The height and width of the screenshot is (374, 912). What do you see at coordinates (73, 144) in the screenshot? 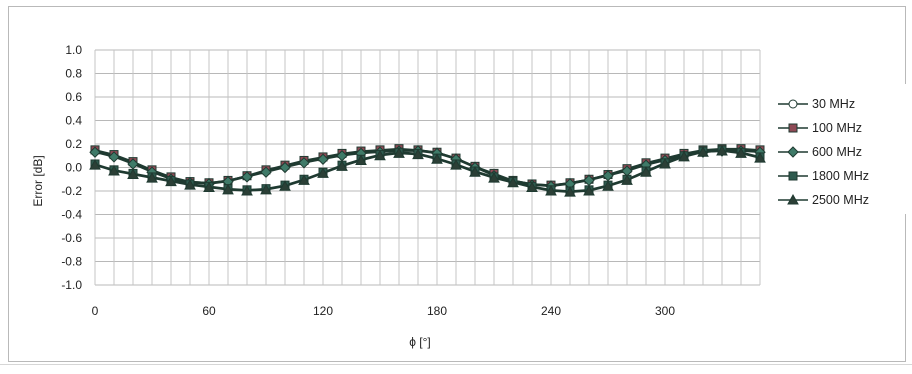
I see `y-tick-label: 0.2` at bounding box center [73, 144].